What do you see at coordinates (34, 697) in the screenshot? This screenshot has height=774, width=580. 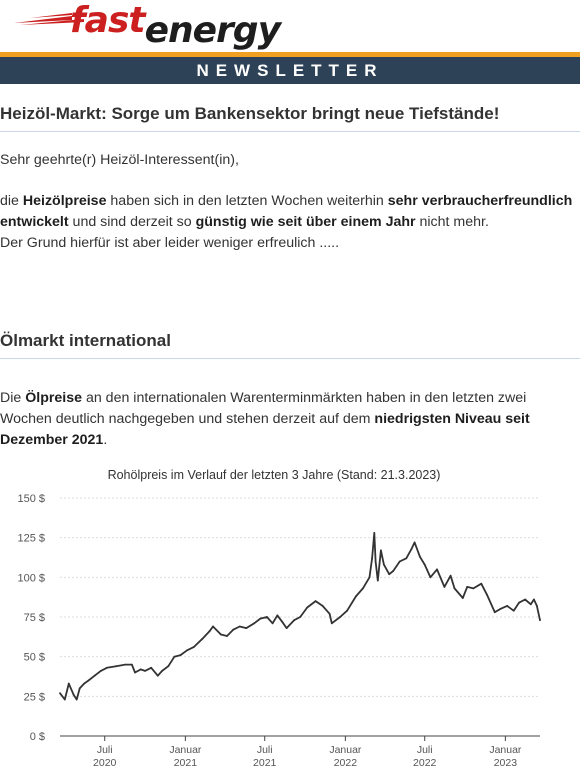 I see `y-tick-label: 25 $` at bounding box center [34, 697].